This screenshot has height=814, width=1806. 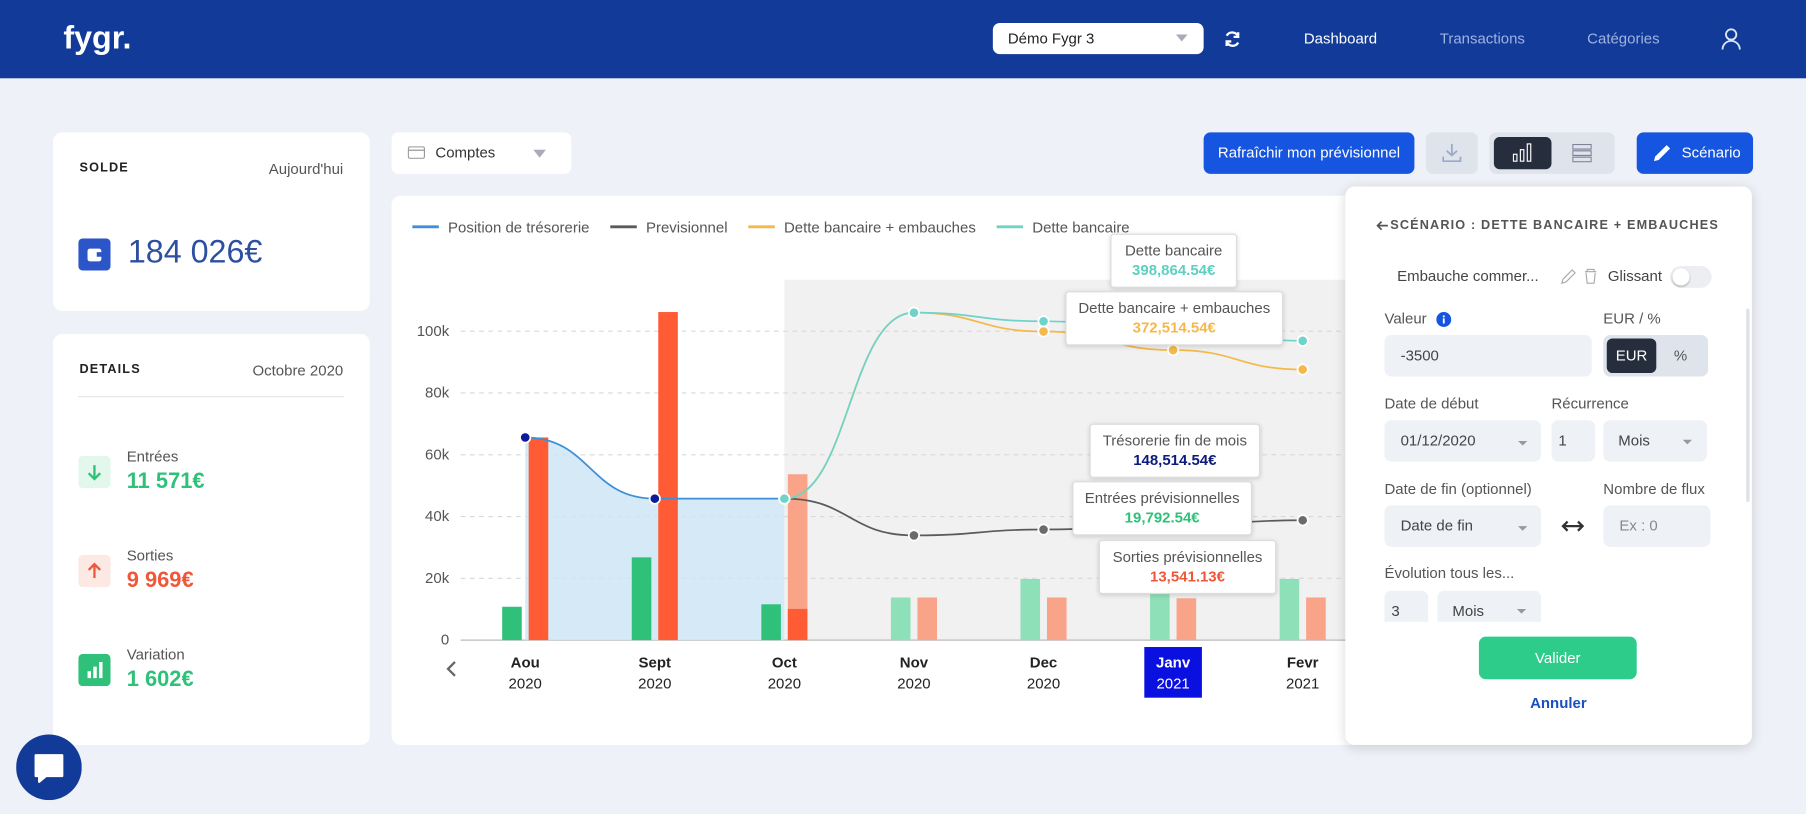 What do you see at coordinates (1590, 403) in the screenshot?
I see `field-label: Récurrence` at bounding box center [1590, 403].